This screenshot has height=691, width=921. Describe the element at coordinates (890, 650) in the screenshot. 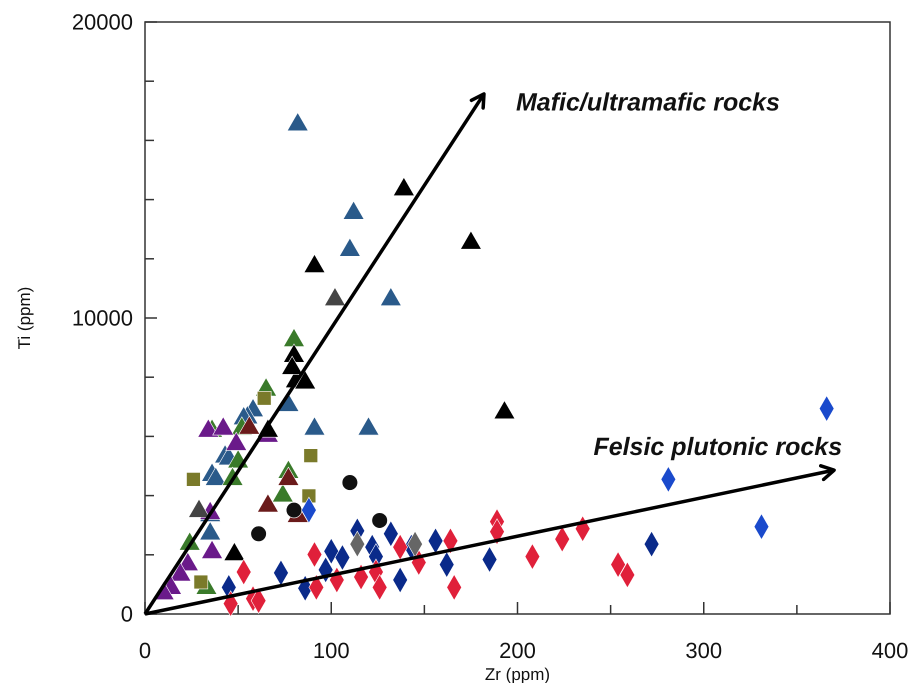

I see `x-tick-label: 400` at that location.